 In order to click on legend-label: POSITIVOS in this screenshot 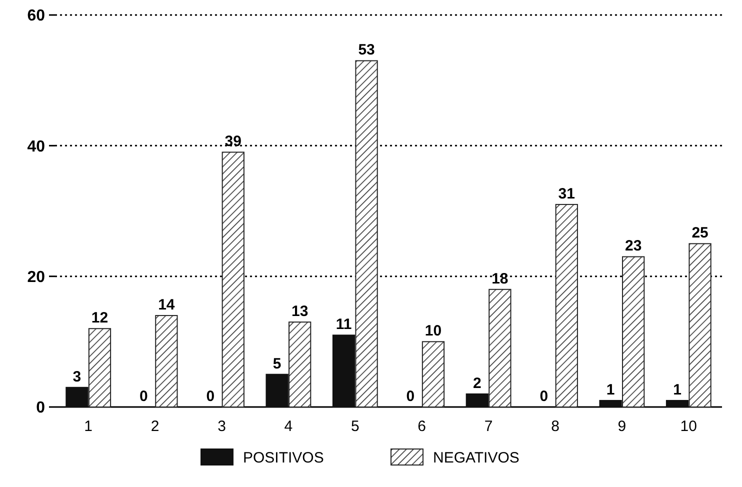, I will do `click(283, 457)`.